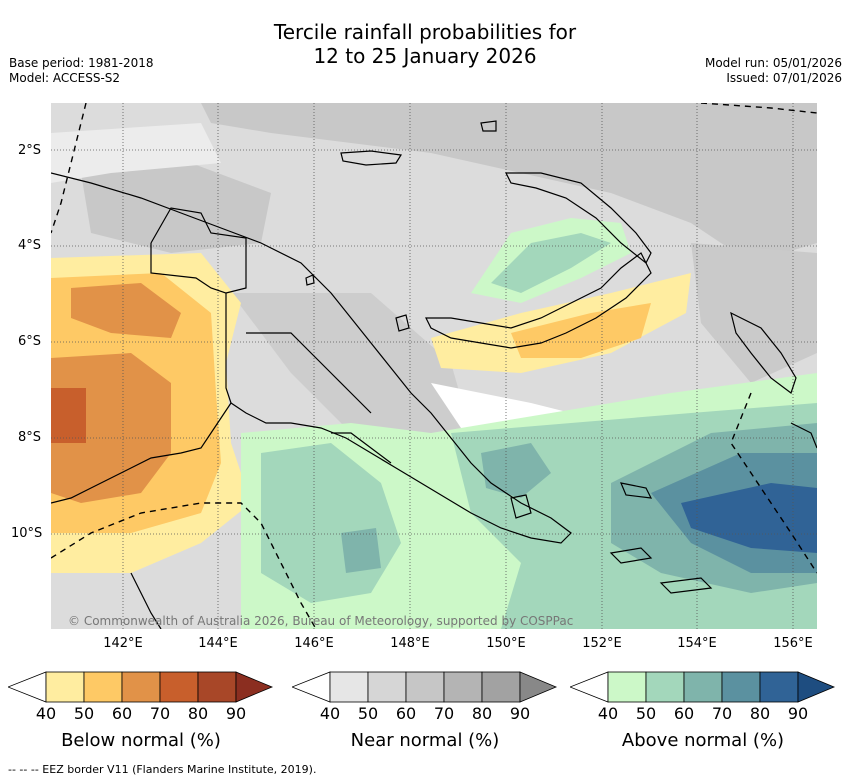  I want to click on tick-below-60: 60, so click(122, 713).